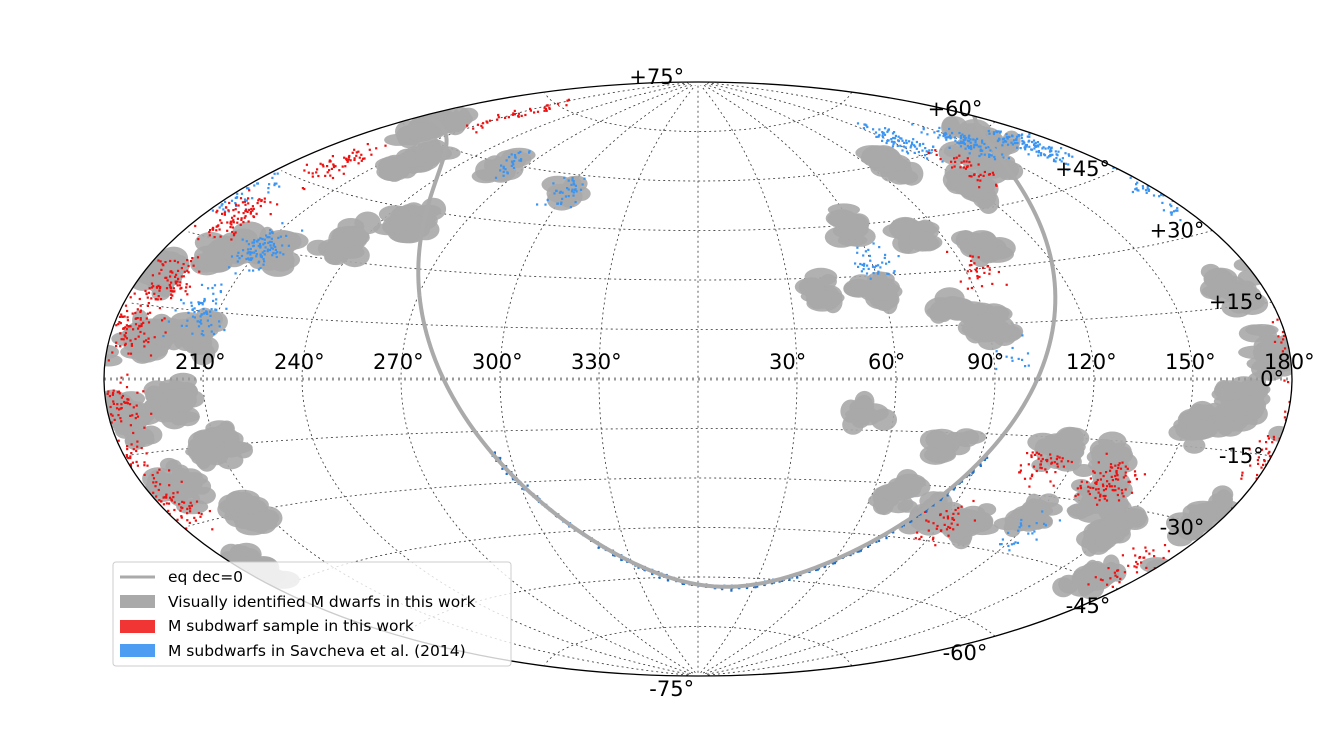 The height and width of the screenshot is (750, 1333). What do you see at coordinates (497, 362) in the screenshot?
I see `ra-tick-label: 300°` at bounding box center [497, 362].